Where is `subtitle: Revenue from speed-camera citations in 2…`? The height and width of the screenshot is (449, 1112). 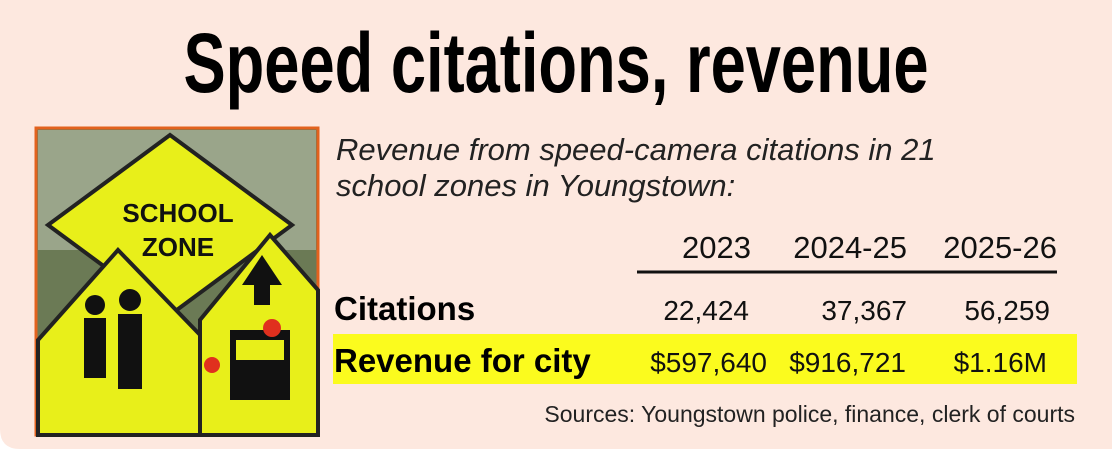
subtitle: Revenue from speed-camera citations in 2… is located at coordinates (636, 149).